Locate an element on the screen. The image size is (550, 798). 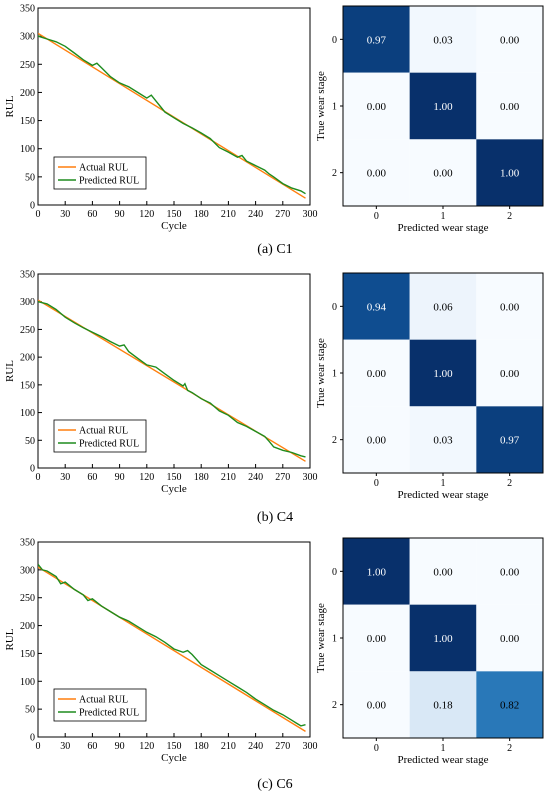
caption-b: (b) C4 is located at coordinates (275, 518).